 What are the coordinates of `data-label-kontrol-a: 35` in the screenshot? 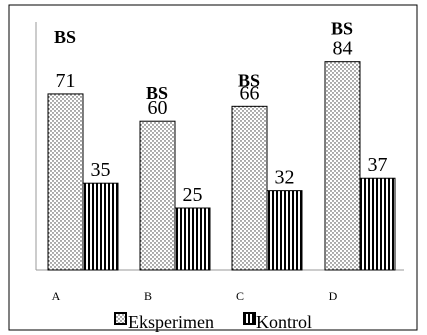 It's located at (101, 170).